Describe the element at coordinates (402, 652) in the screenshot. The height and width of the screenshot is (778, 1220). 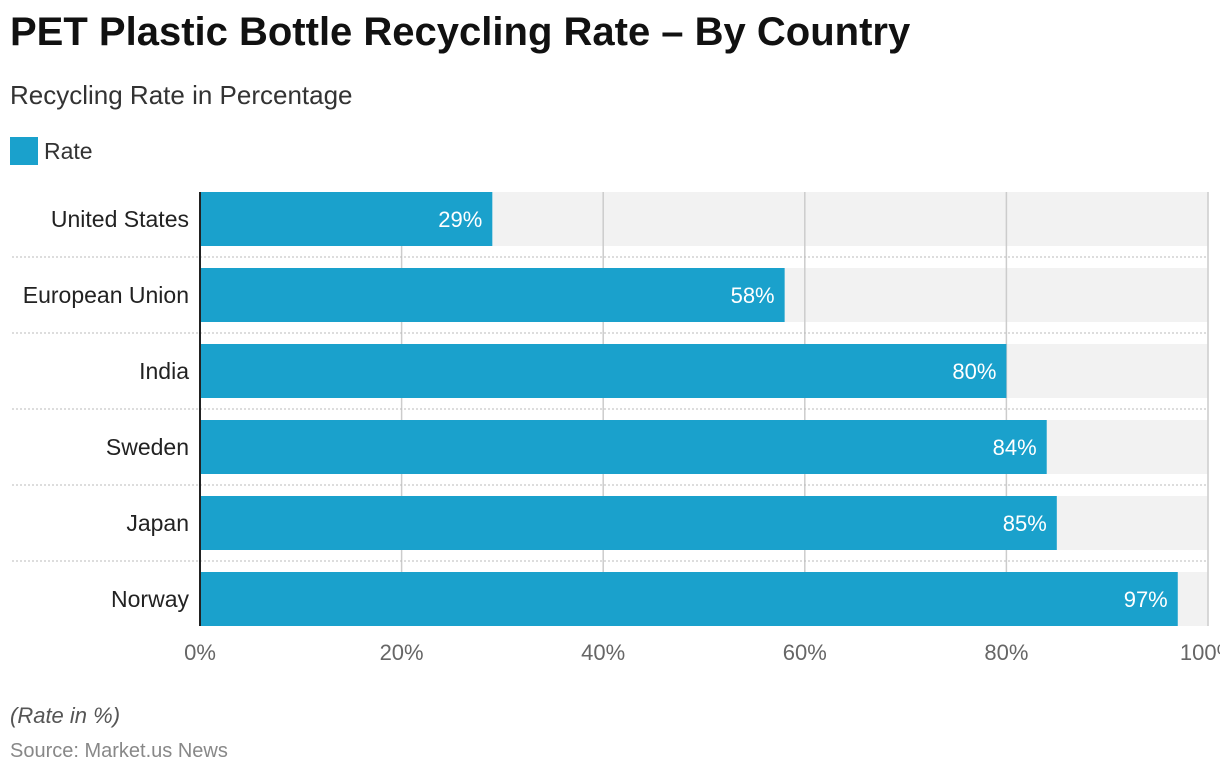
I see `x-tick-label: 20%` at that location.